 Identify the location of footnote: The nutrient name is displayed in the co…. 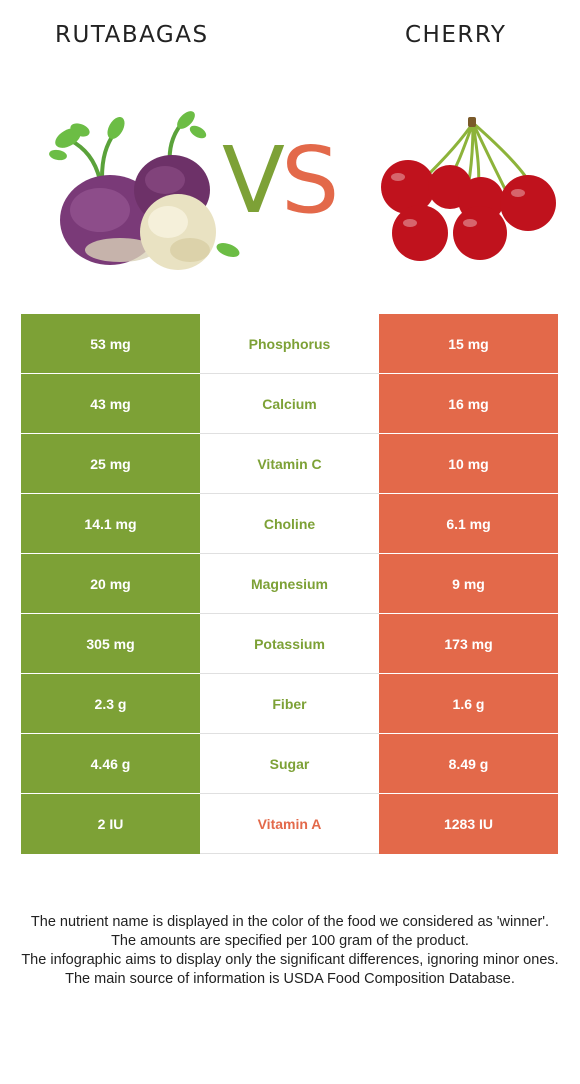
(290, 951).